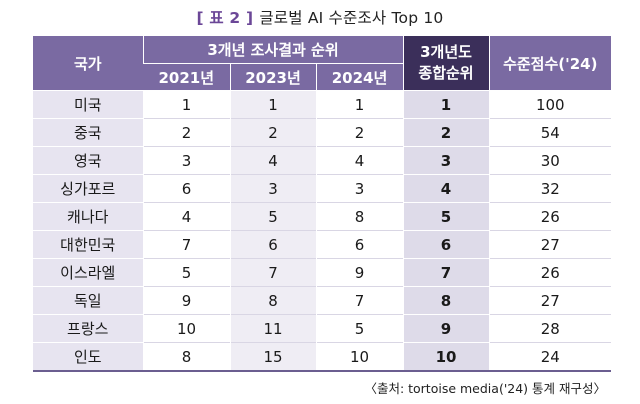 This screenshot has height=404, width=640. What do you see at coordinates (88, 160) in the screenshot?
I see `cell-country: 영국` at bounding box center [88, 160].